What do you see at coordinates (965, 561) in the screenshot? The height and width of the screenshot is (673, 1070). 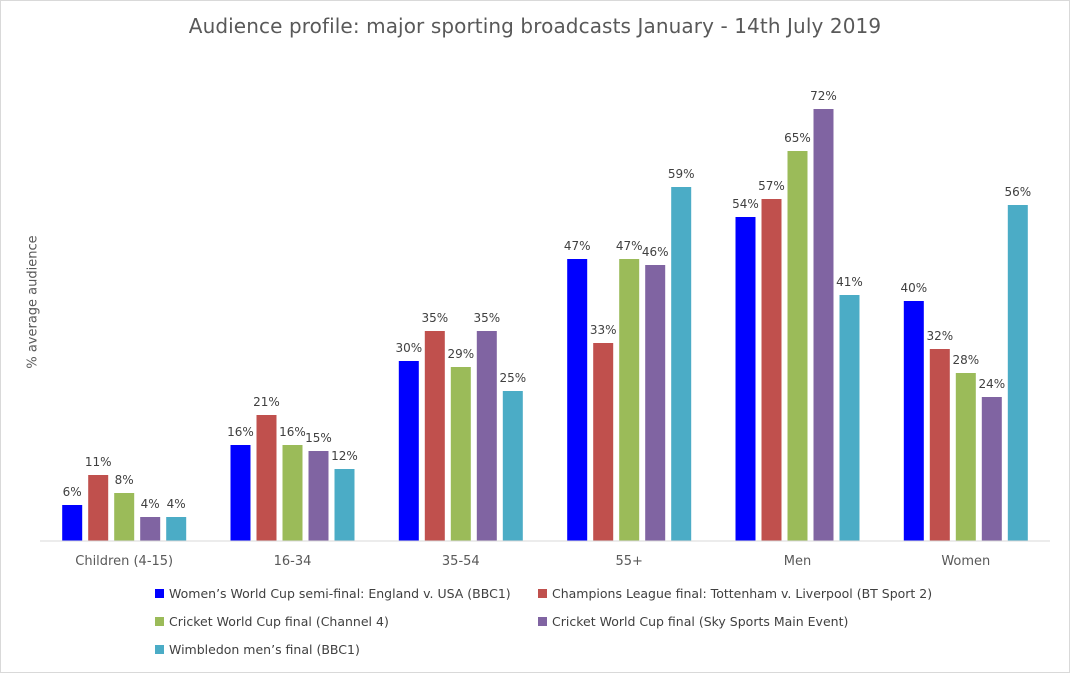 I see `x-tick-label: Women` at bounding box center [965, 561].